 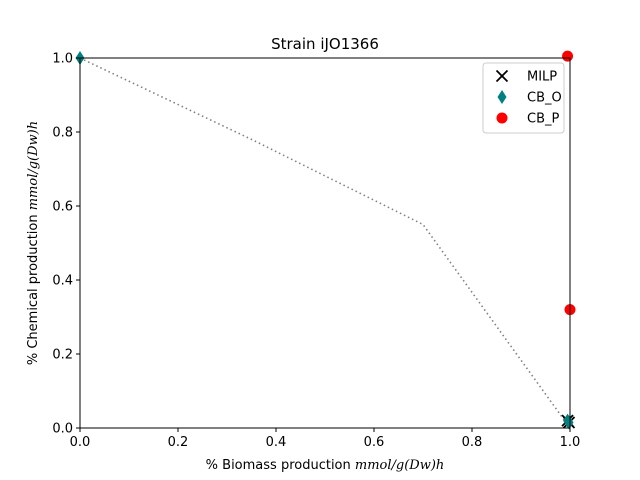 What do you see at coordinates (374, 442) in the screenshot?
I see `x-tick-label: 0.6` at bounding box center [374, 442].